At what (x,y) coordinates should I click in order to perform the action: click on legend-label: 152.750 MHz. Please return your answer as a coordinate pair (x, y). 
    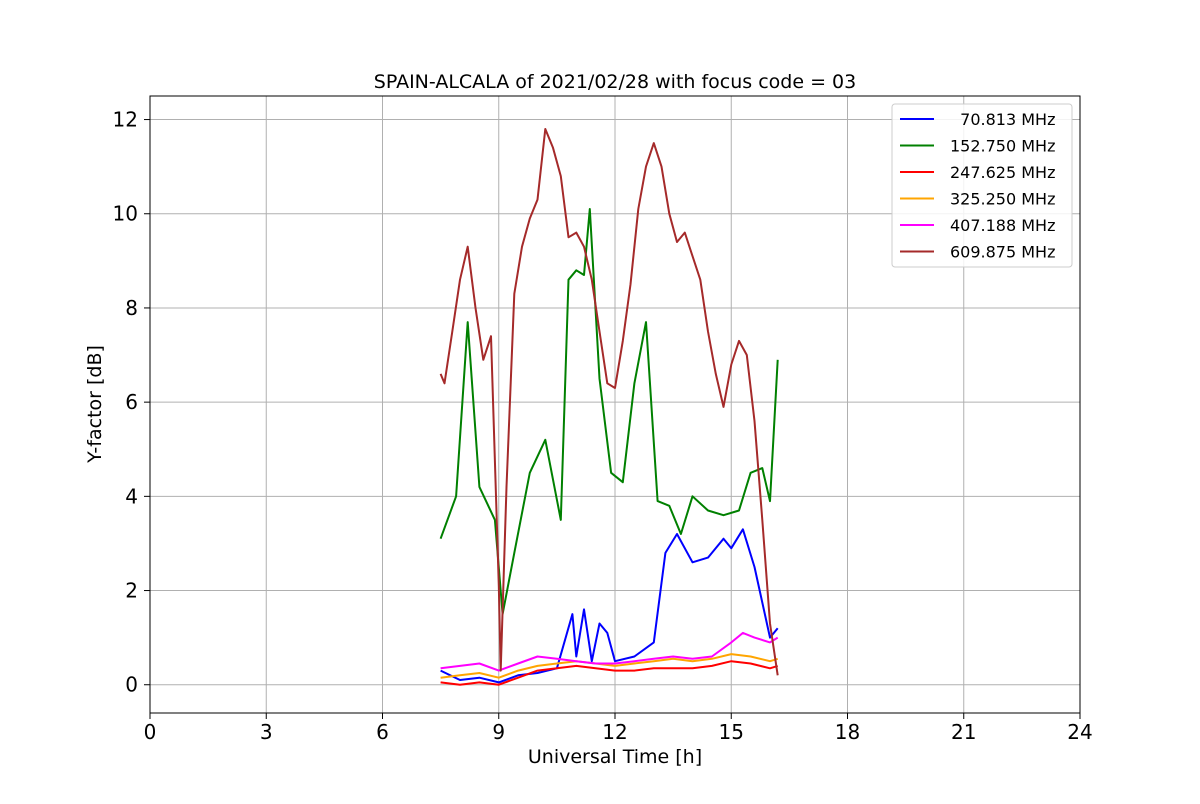
    Looking at the image, I should click on (1002, 146).